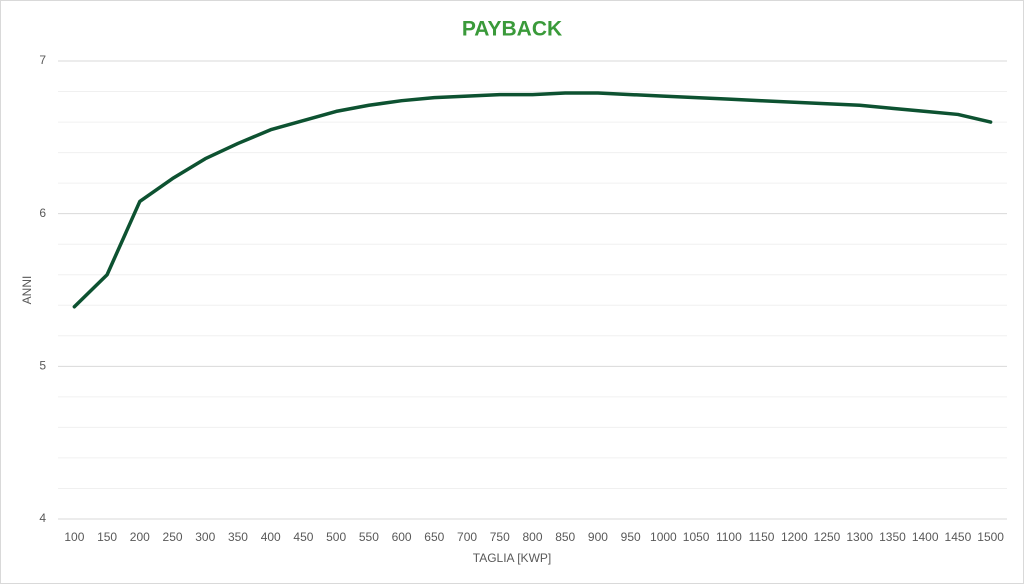 The width and height of the screenshot is (1024, 584). I want to click on x-tick-label: 1150, so click(762, 537).